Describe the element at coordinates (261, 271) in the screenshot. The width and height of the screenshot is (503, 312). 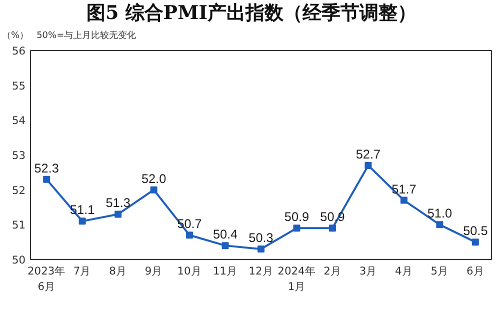
I see `x-tick-label: 12月` at that location.